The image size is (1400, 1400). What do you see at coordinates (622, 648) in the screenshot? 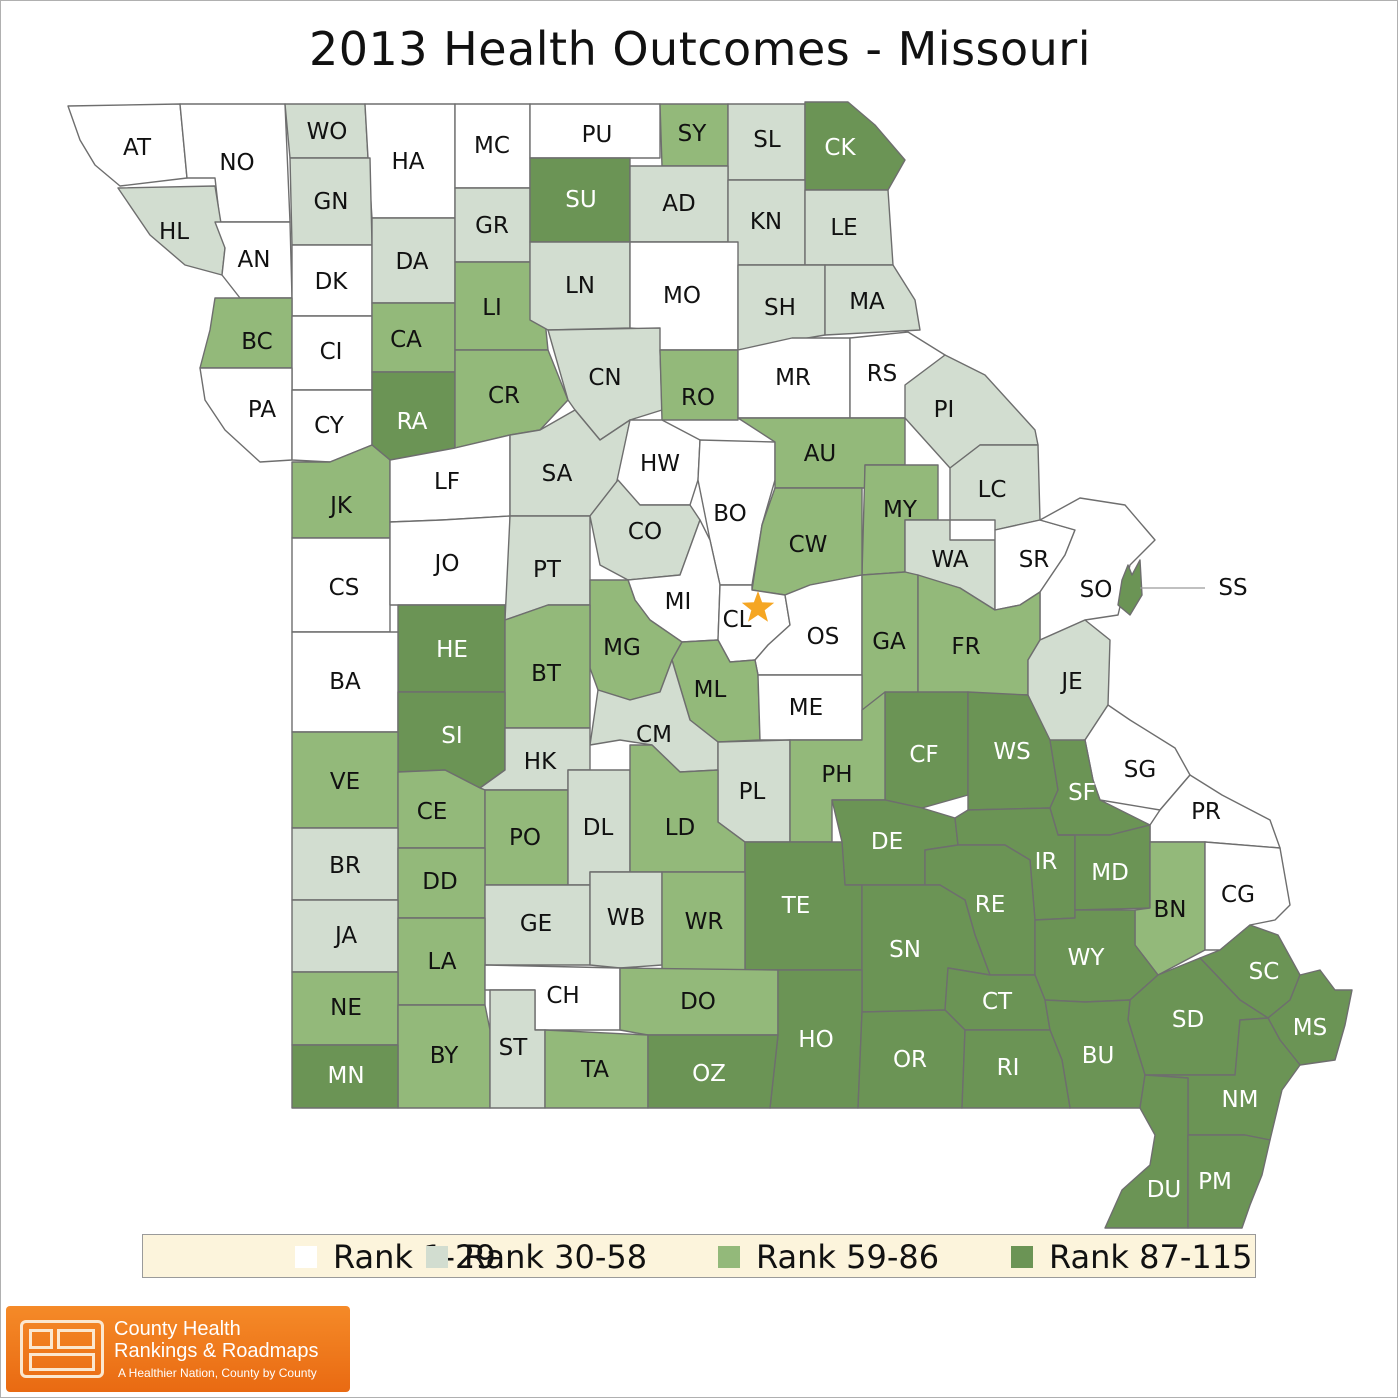
I see `county-label-mg: MG` at bounding box center [622, 648].